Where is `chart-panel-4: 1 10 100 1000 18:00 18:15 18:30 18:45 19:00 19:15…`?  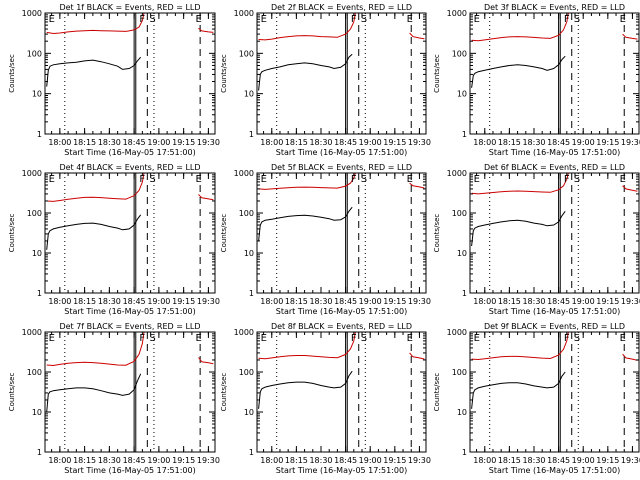
chart-panel-4: 1 10 100 1000 18:00 18:15 18:30 18:45 19:00 19:15… is located at coordinates (114, 239).